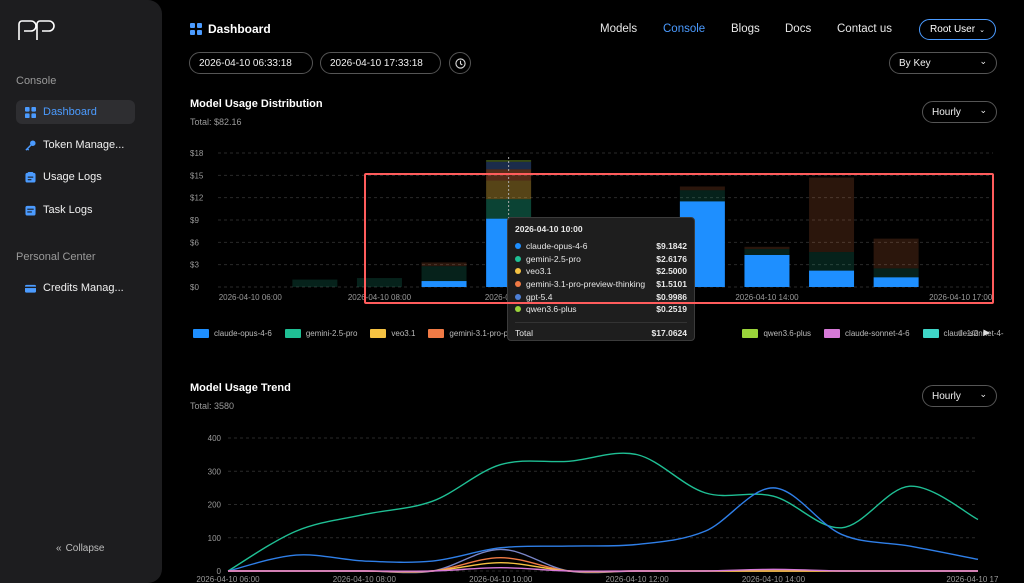 The image size is (1024, 583). Describe the element at coordinates (776, 333) in the screenshot. I see `legend-item: qwen3.6-plus` at that location.